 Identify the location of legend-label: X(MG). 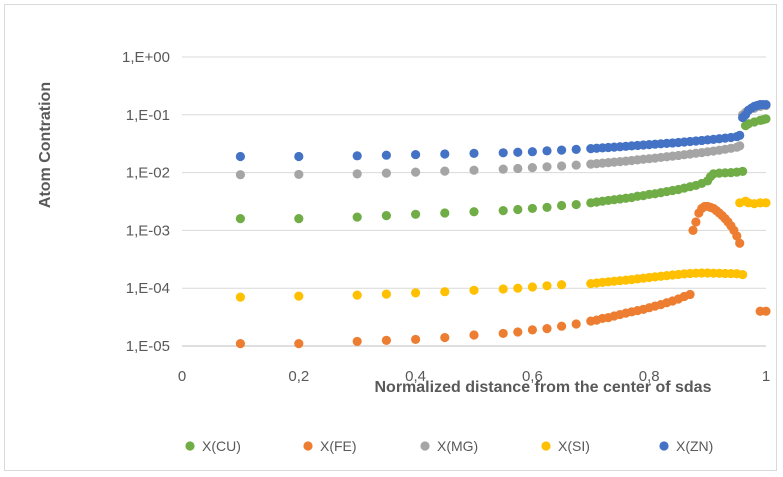
(457, 446).